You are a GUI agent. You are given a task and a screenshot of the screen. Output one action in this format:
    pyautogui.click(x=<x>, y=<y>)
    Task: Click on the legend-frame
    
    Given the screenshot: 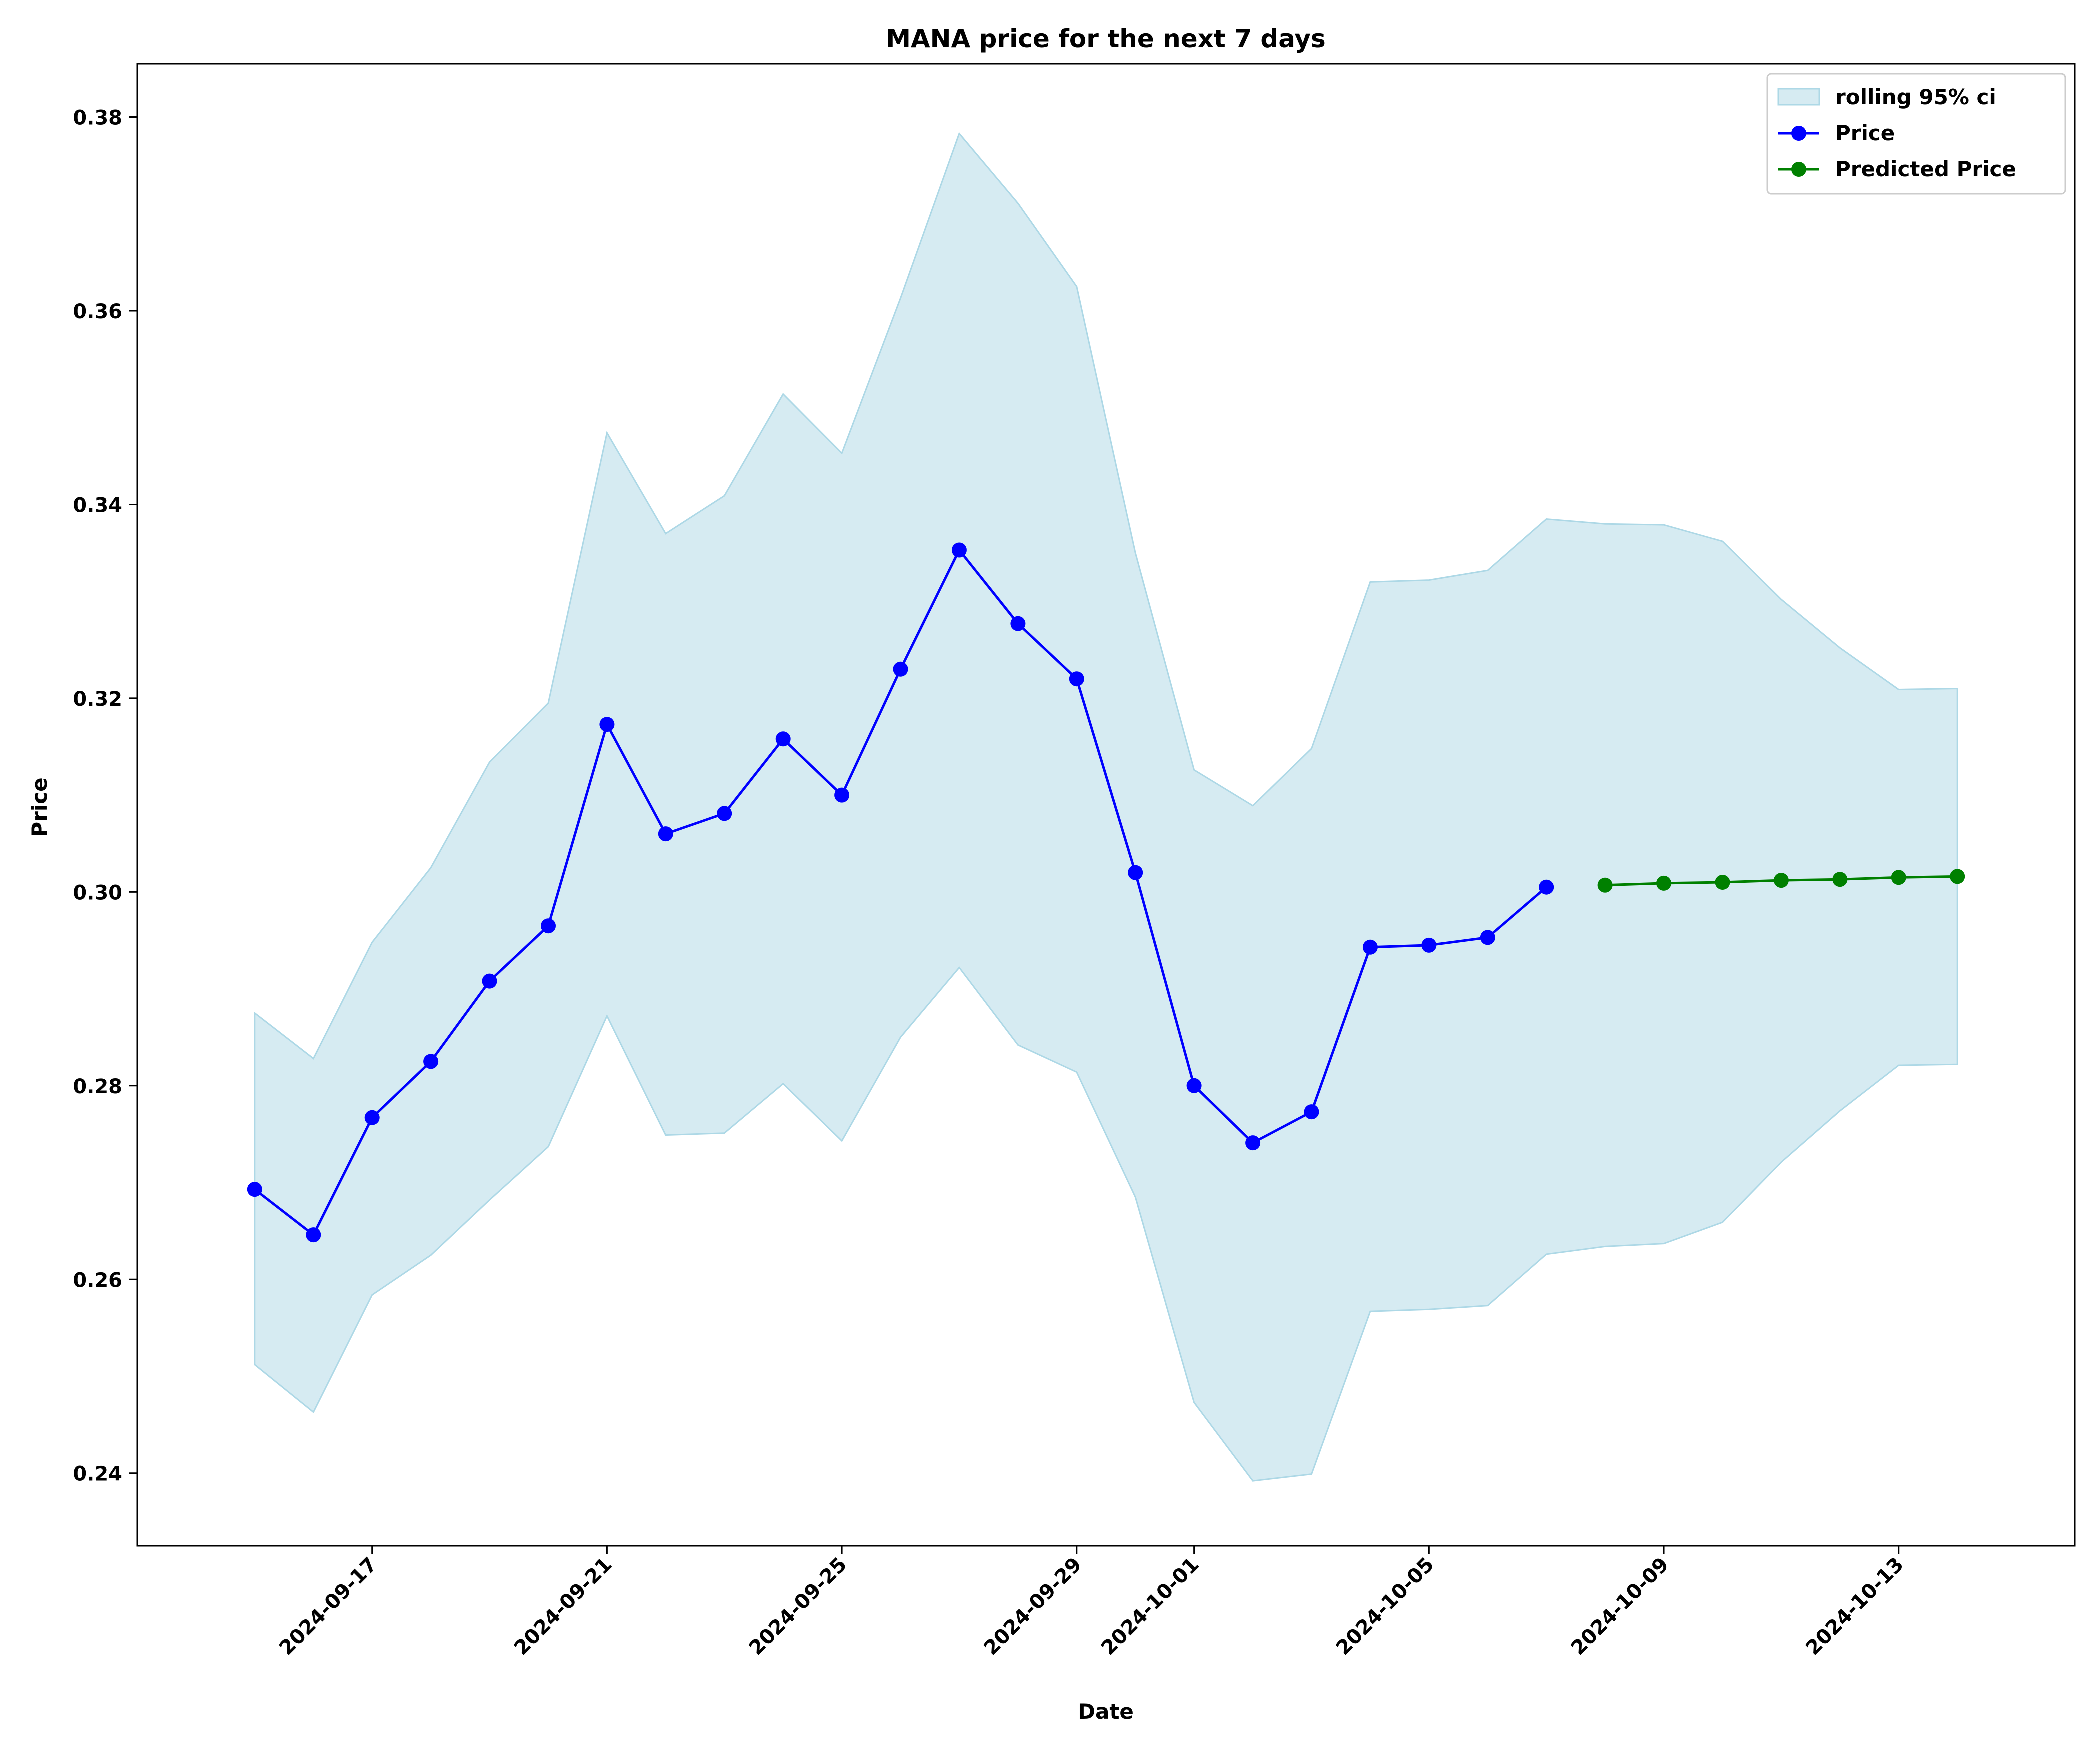 What is the action you would take?
    pyautogui.click(x=1916, y=134)
    